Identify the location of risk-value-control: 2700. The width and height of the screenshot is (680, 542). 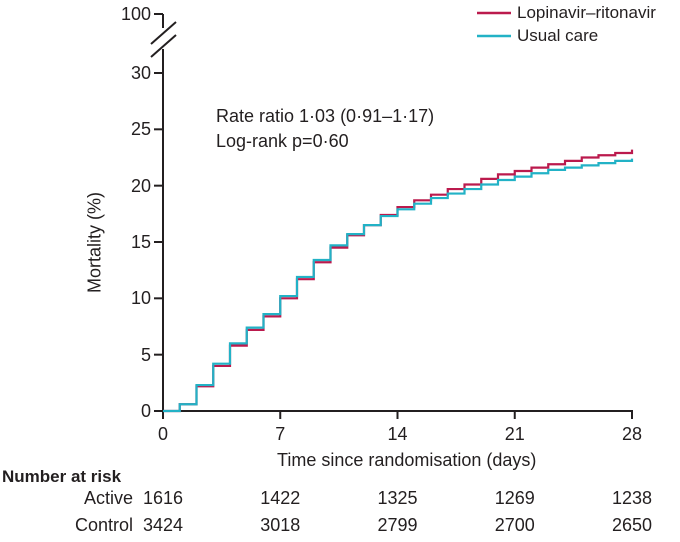
(514, 525).